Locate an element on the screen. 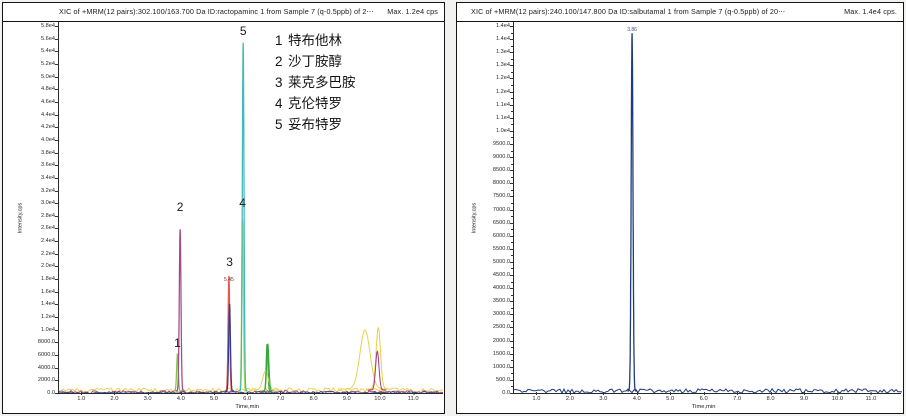 This screenshot has height=416, width=906. peak-late-yellow-b is located at coordinates (378, 358).